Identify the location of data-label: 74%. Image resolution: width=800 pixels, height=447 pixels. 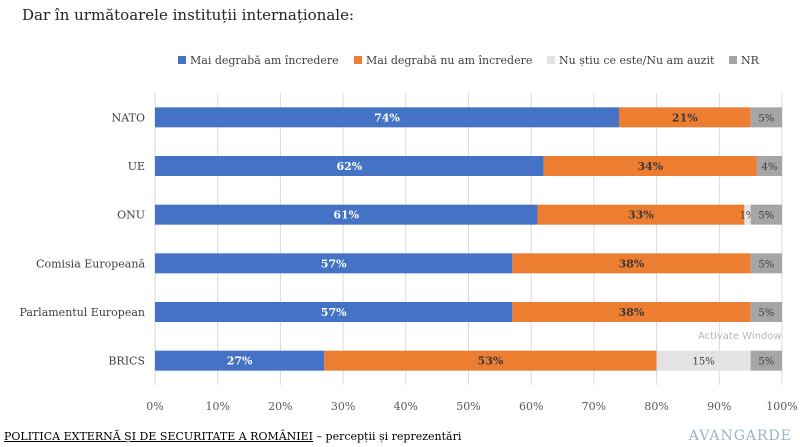
(387, 117).